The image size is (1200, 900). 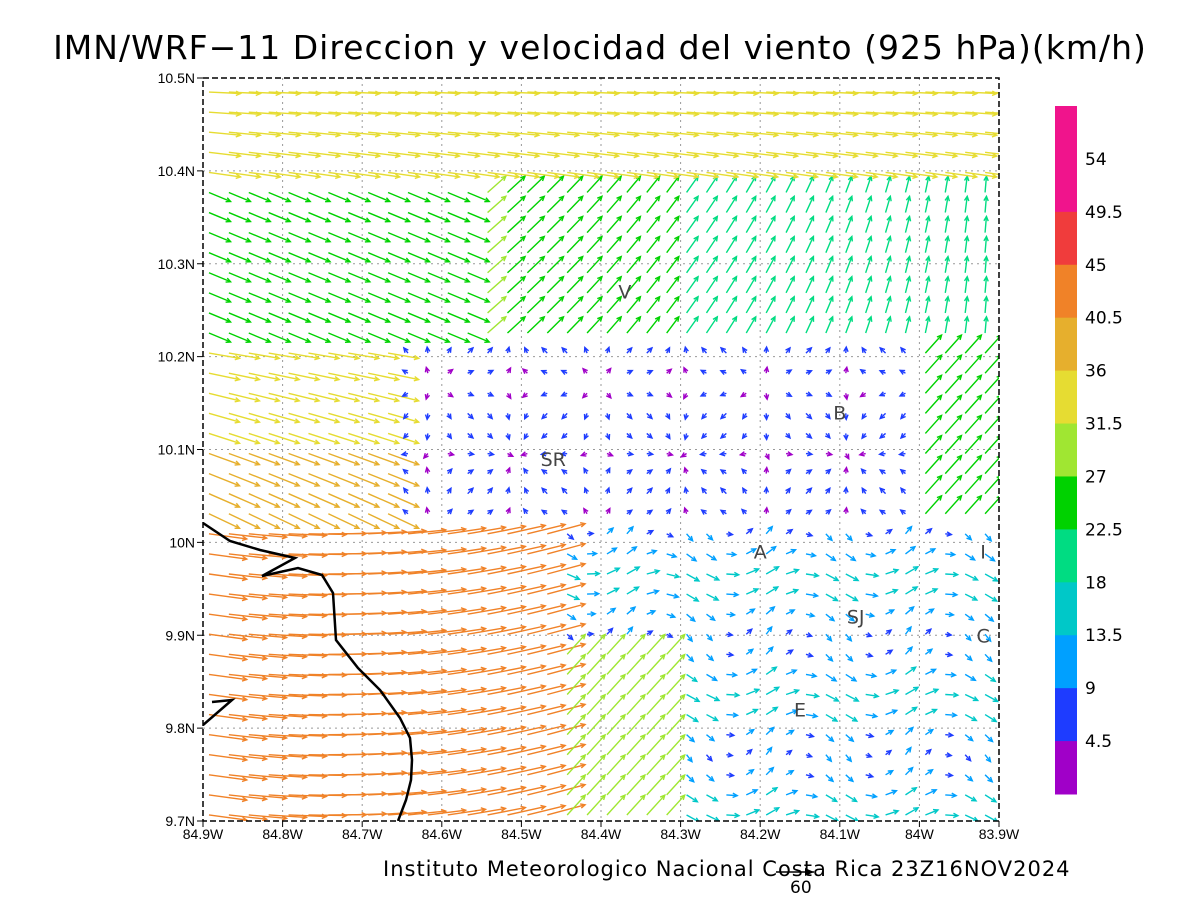 What do you see at coordinates (1104, 636) in the screenshot?
I see `legend-label: 13.5` at bounding box center [1104, 636].